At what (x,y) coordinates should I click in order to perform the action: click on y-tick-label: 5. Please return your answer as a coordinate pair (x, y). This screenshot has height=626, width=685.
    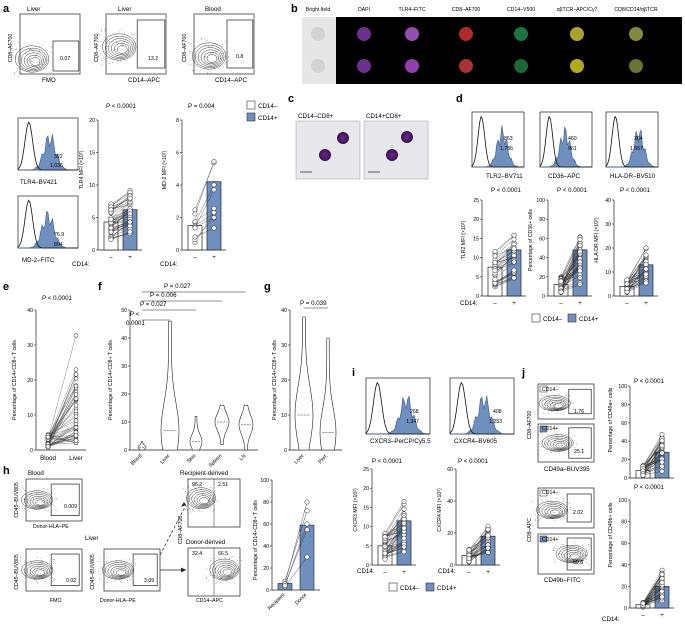
    Looking at the image, I should click on (477, 278).